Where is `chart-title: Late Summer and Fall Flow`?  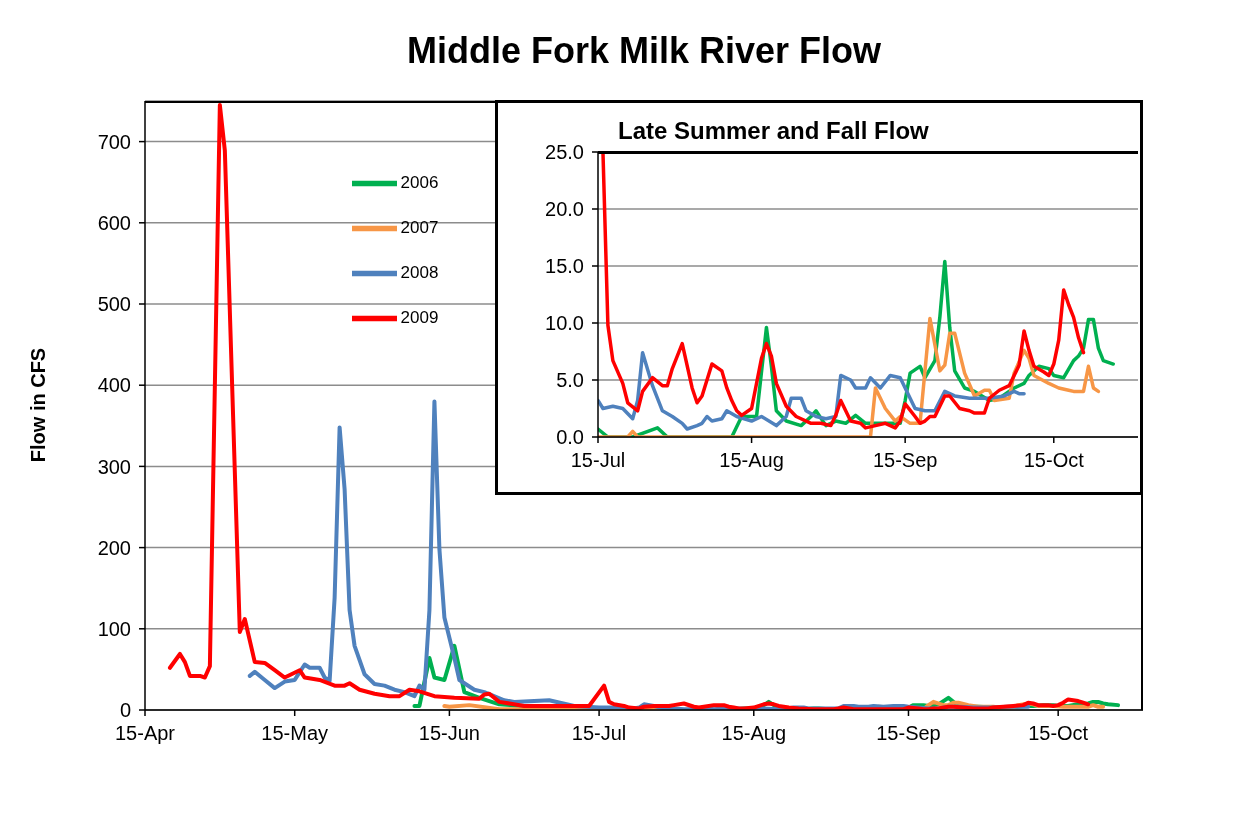 chart-title: Late Summer and Fall Flow is located at coordinates (773, 131).